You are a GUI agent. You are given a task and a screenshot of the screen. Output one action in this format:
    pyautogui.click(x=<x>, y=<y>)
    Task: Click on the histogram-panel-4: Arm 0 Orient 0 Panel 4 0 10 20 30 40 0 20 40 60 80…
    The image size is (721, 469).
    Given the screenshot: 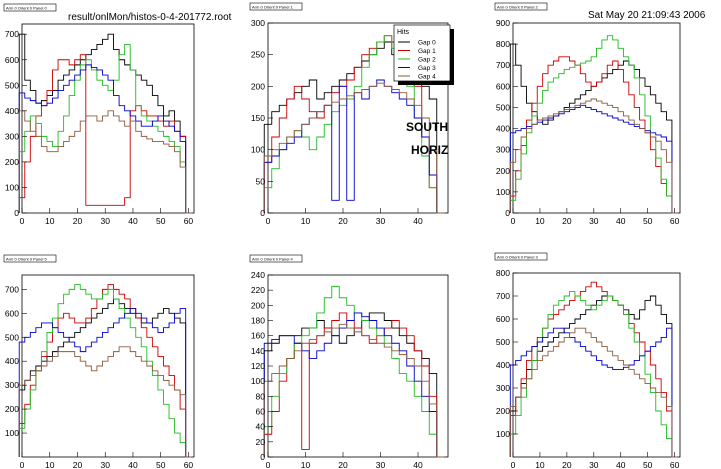 What is the action you would take?
    pyautogui.click(x=349, y=361)
    